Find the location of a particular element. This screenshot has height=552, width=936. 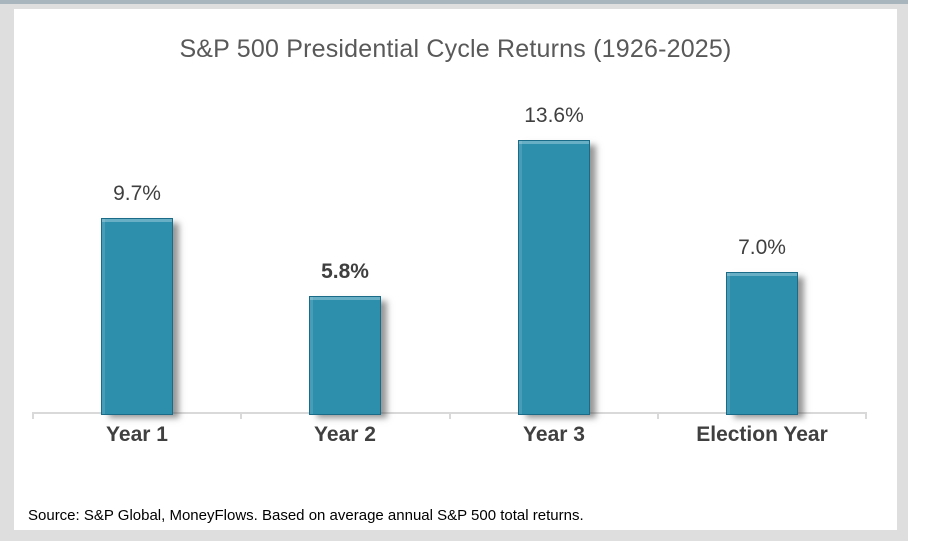

bar-value-label: 5.8% is located at coordinates (345, 271).